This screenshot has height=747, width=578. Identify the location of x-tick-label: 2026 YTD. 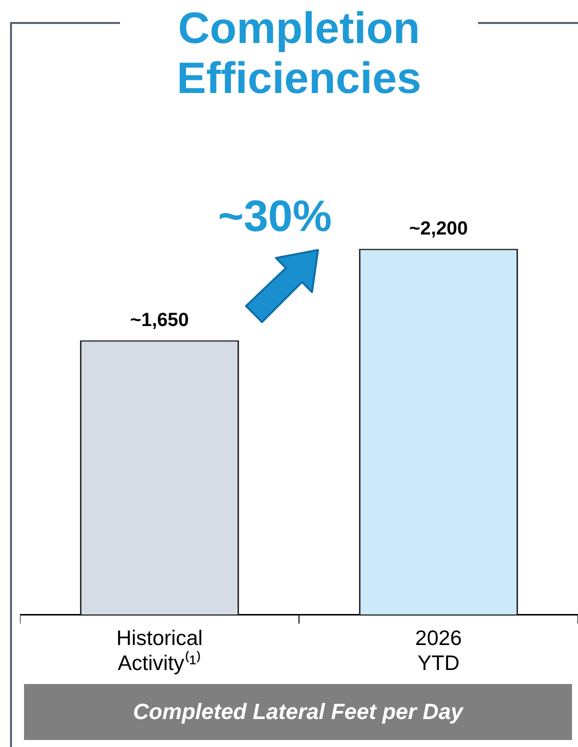
(438, 651).